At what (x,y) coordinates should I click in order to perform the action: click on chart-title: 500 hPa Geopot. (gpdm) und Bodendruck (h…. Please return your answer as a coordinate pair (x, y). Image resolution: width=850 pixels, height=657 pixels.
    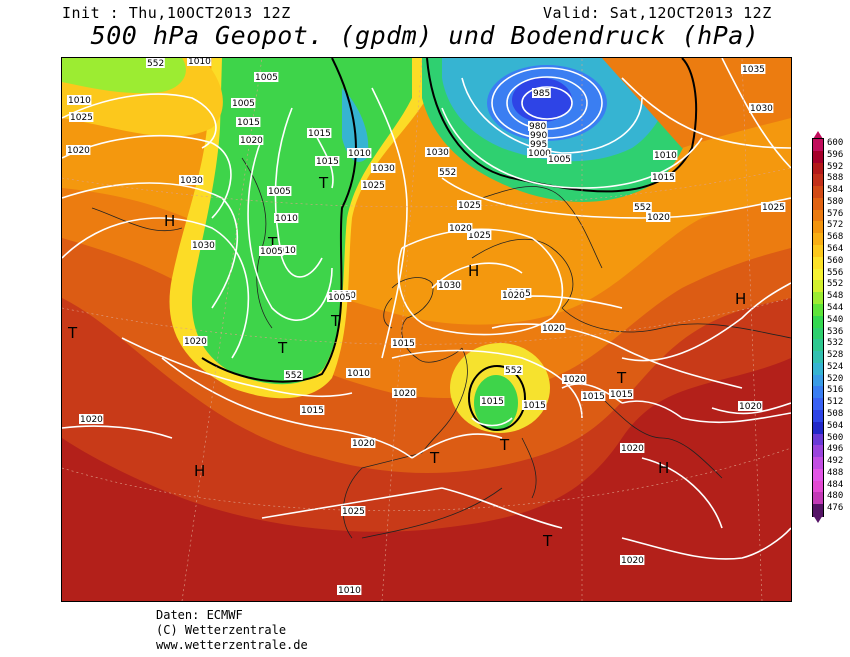
    Looking at the image, I should click on (425, 35).